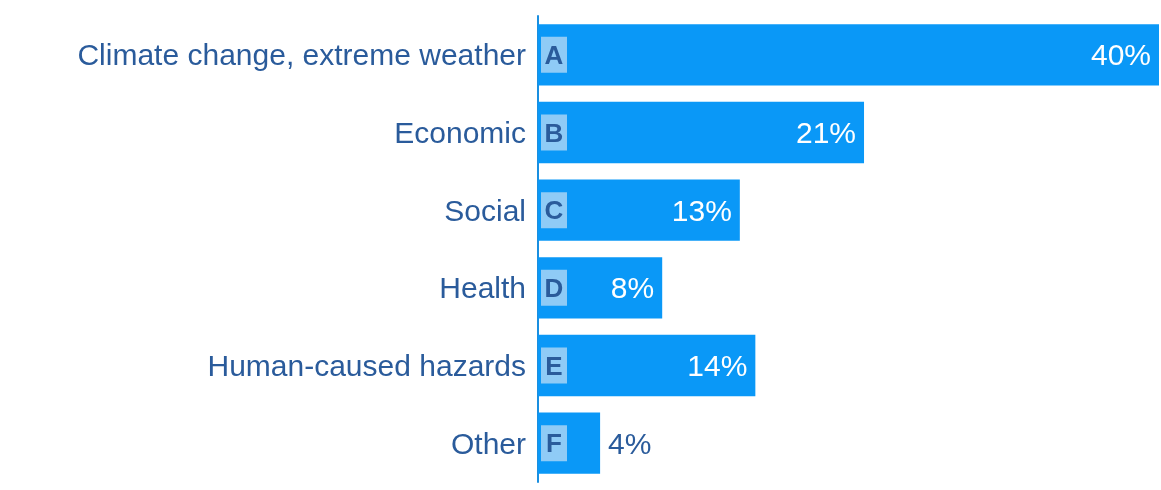  What do you see at coordinates (554, 132) in the screenshot?
I see `annotation: B` at bounding box center [554, 132].